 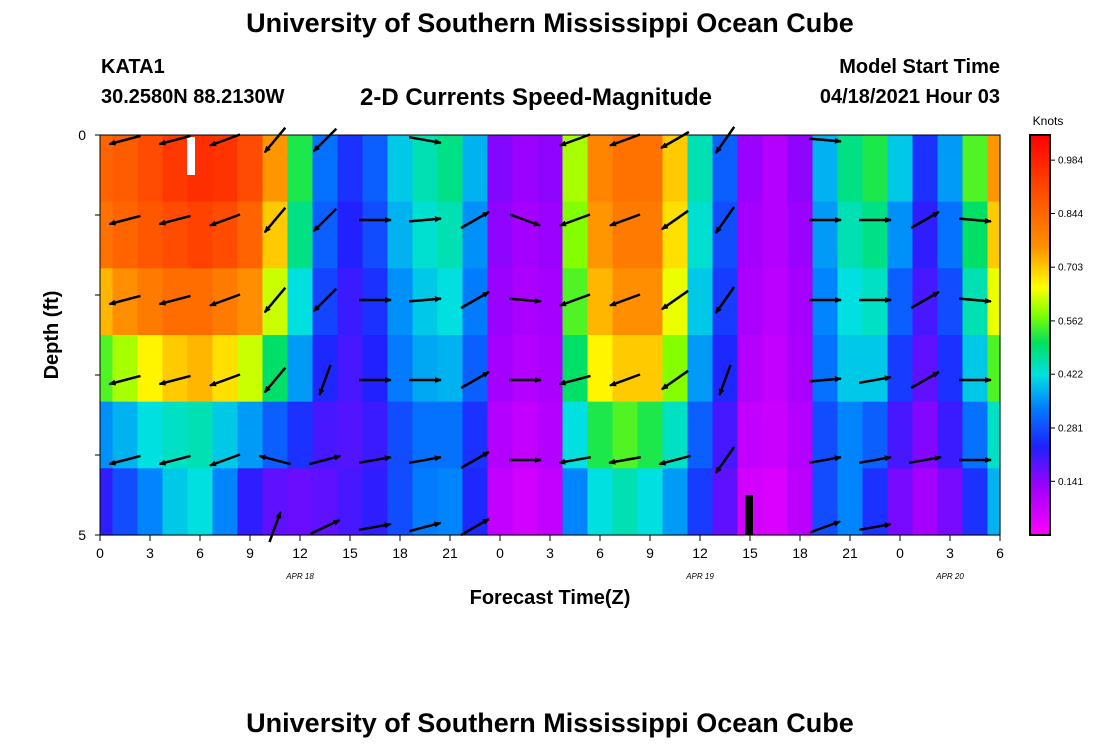 What do you see at coordinates (1070, 482) in the screenshot?
I see `colorbar-tick-label: 0.141` at bounding box center [1070, 482].